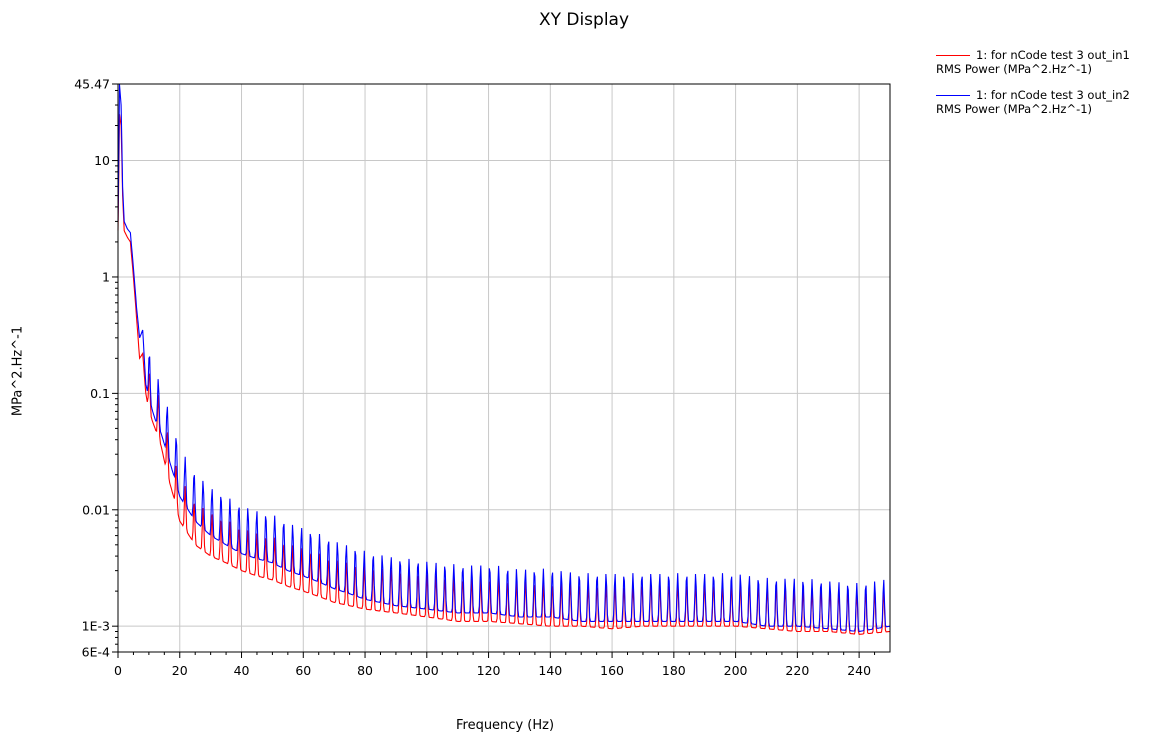 This screenshot has width=1168, height=743. I want to click on y-tick-label: 6E-4, so click(96, 652).